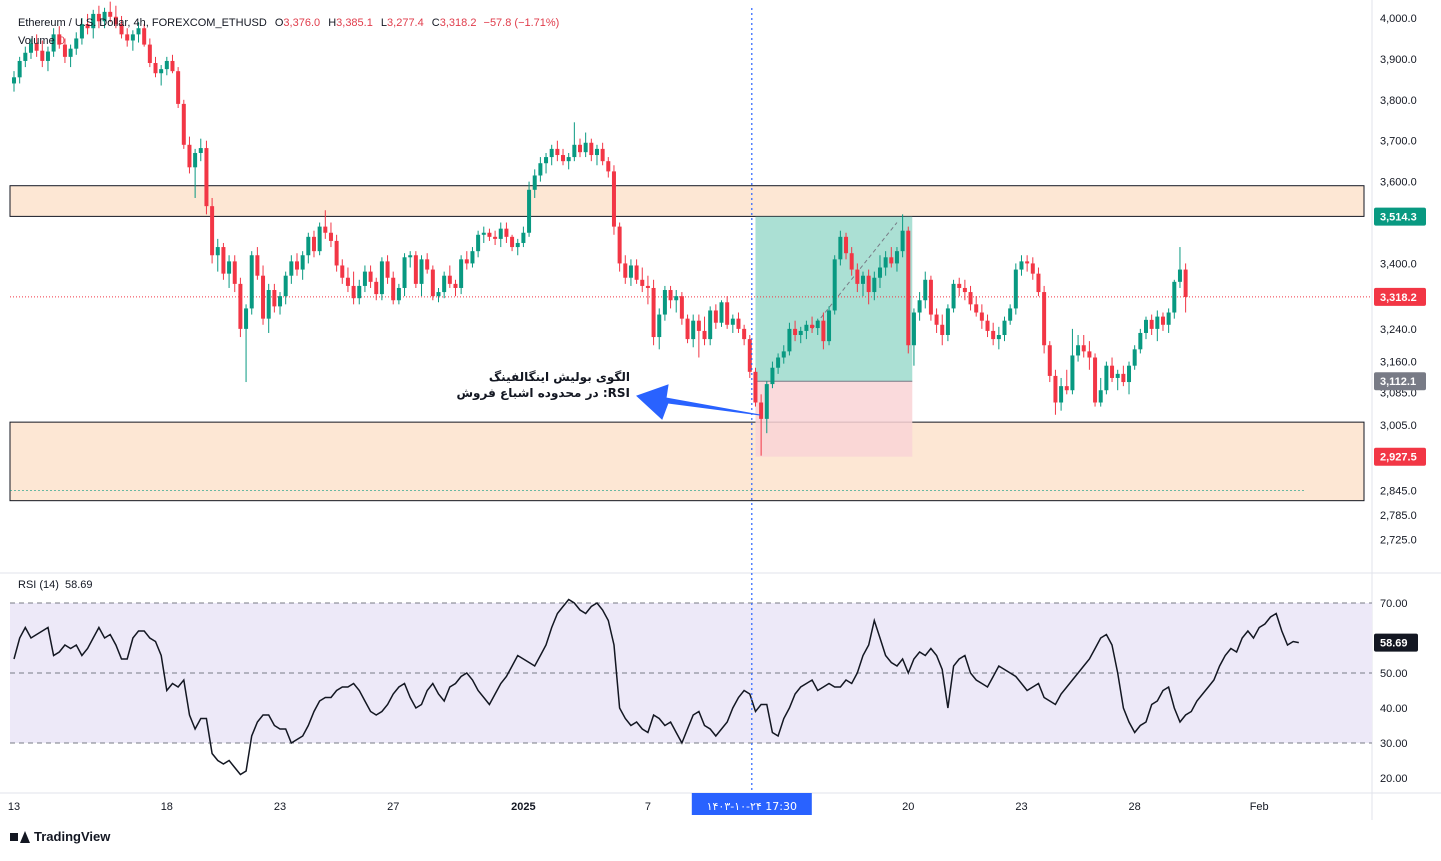 This screenshot has height=861, width=1441. Describe the element at coordinates (55, 585) in the screenshot. I see `rsi-legend: RSI (14) 58.69` at that location.